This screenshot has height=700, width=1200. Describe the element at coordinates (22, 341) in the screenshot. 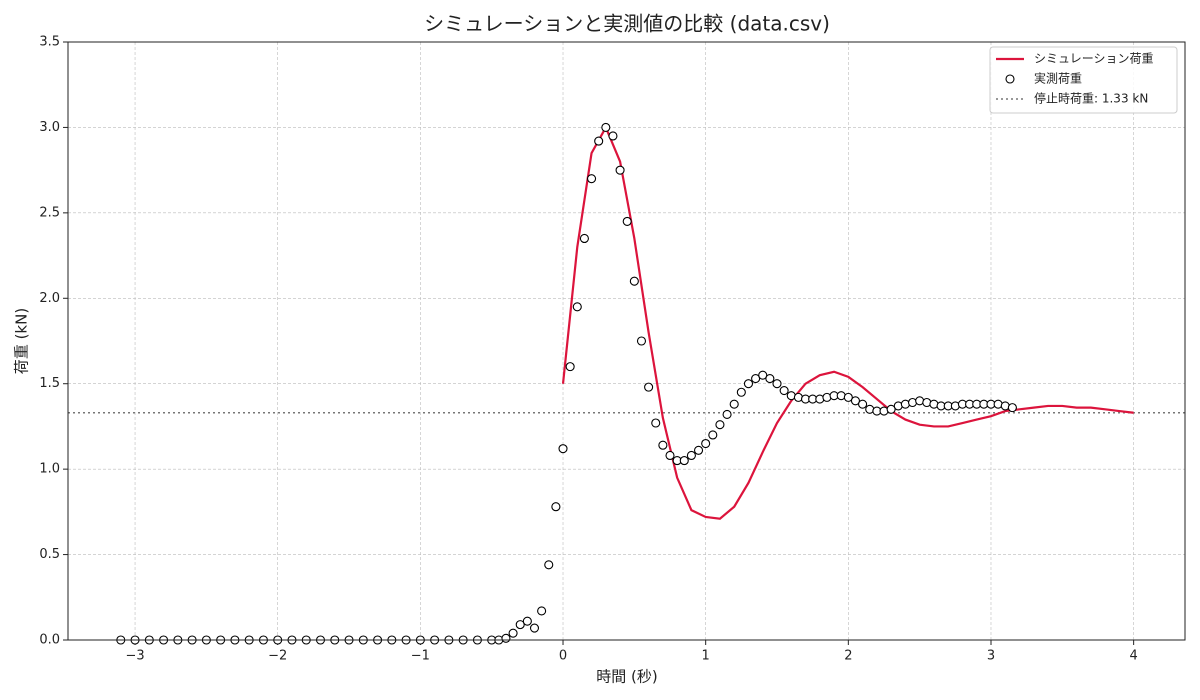

I see `y-axis-label: 荷重 (kN)` at that location.